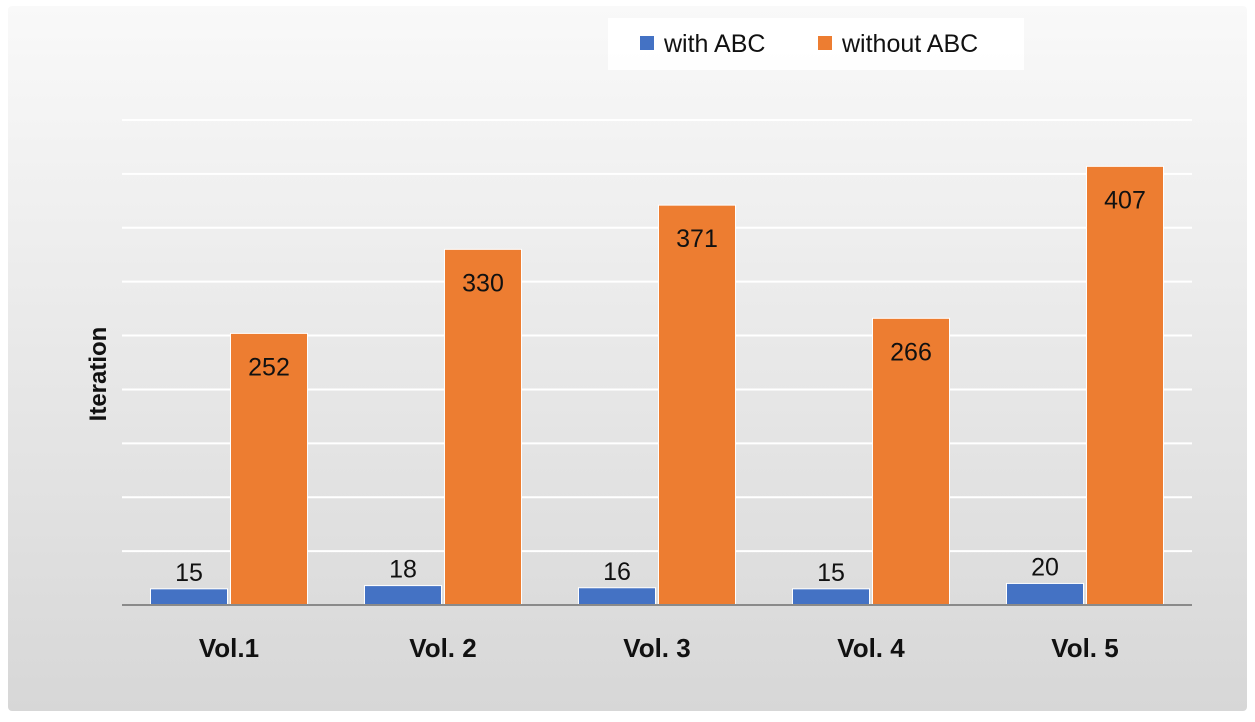  Describe the element at coordinates (229, 648) in the screenshot. I see `x-tick-label: Vol.1` at that location.